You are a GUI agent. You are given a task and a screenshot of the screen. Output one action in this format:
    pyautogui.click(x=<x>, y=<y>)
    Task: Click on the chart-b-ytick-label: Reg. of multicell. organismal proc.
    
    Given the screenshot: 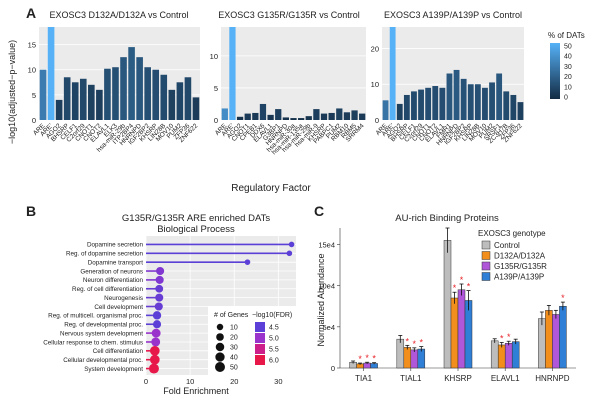 What is the action you would take?
    pyautogui.click(x=95, y=316)
    